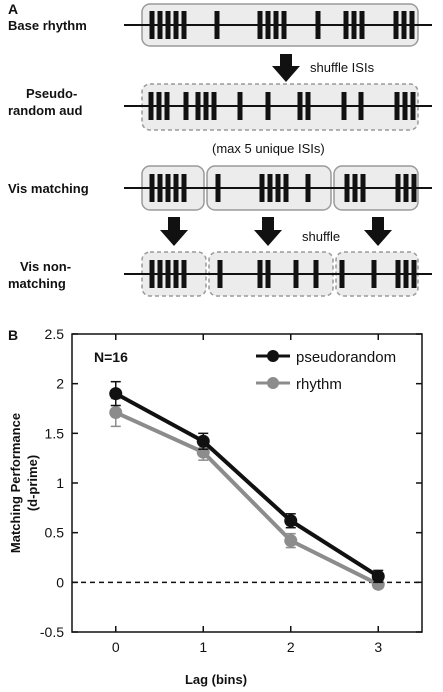 The image size is (443, 692). What do you see at coordinates (326, 371) in the screenshot?
I see `legend: pseudorandom rhythm` at bounding box center [326, 371].